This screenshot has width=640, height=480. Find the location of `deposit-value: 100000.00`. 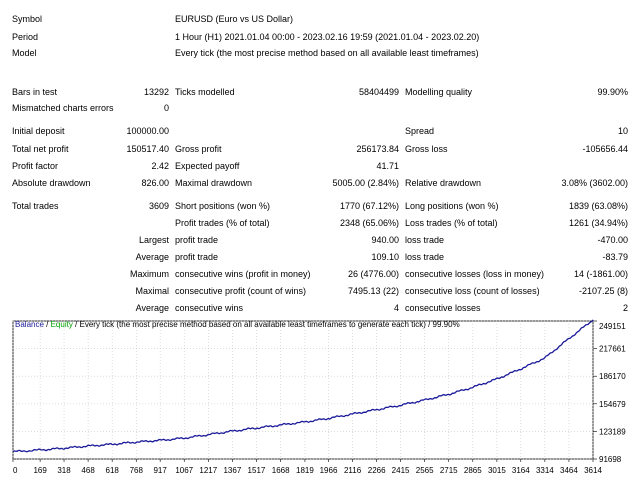

deposit-value: 100000.00 is located at coordinates (147, 131).